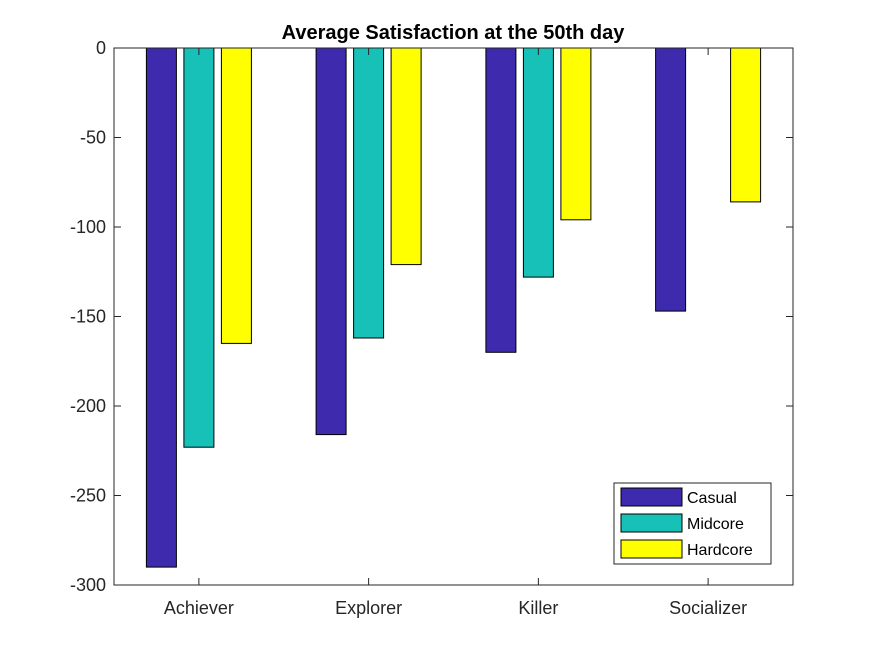 The height and width of the screenshot is (656, 875). I want to click on bar-hardcore-explorer, so click(406, 156).